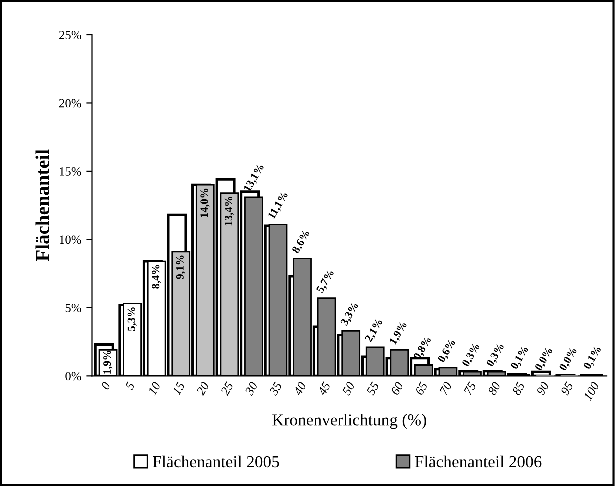 Image resolution: width=615 pixels, height=486 pixels. I want to click on x-tick-label: 15, so click(179, 389).